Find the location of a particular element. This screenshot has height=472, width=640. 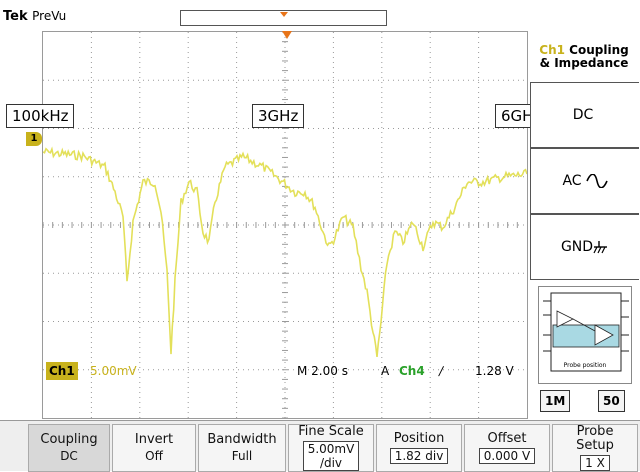

side-menu-title: Ch1 Coupling & Impedance is located at coordinates (584, 56).